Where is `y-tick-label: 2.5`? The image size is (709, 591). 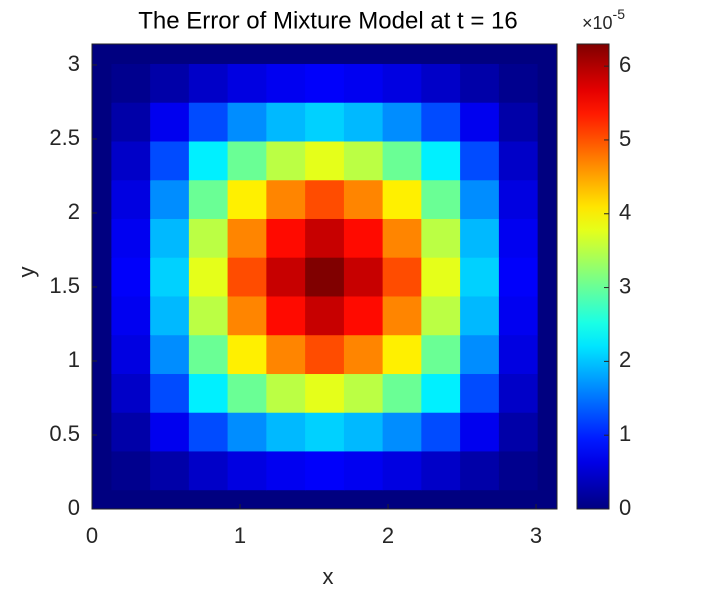
y-tick-label: 2.5 is located at coordinates (64, 137).